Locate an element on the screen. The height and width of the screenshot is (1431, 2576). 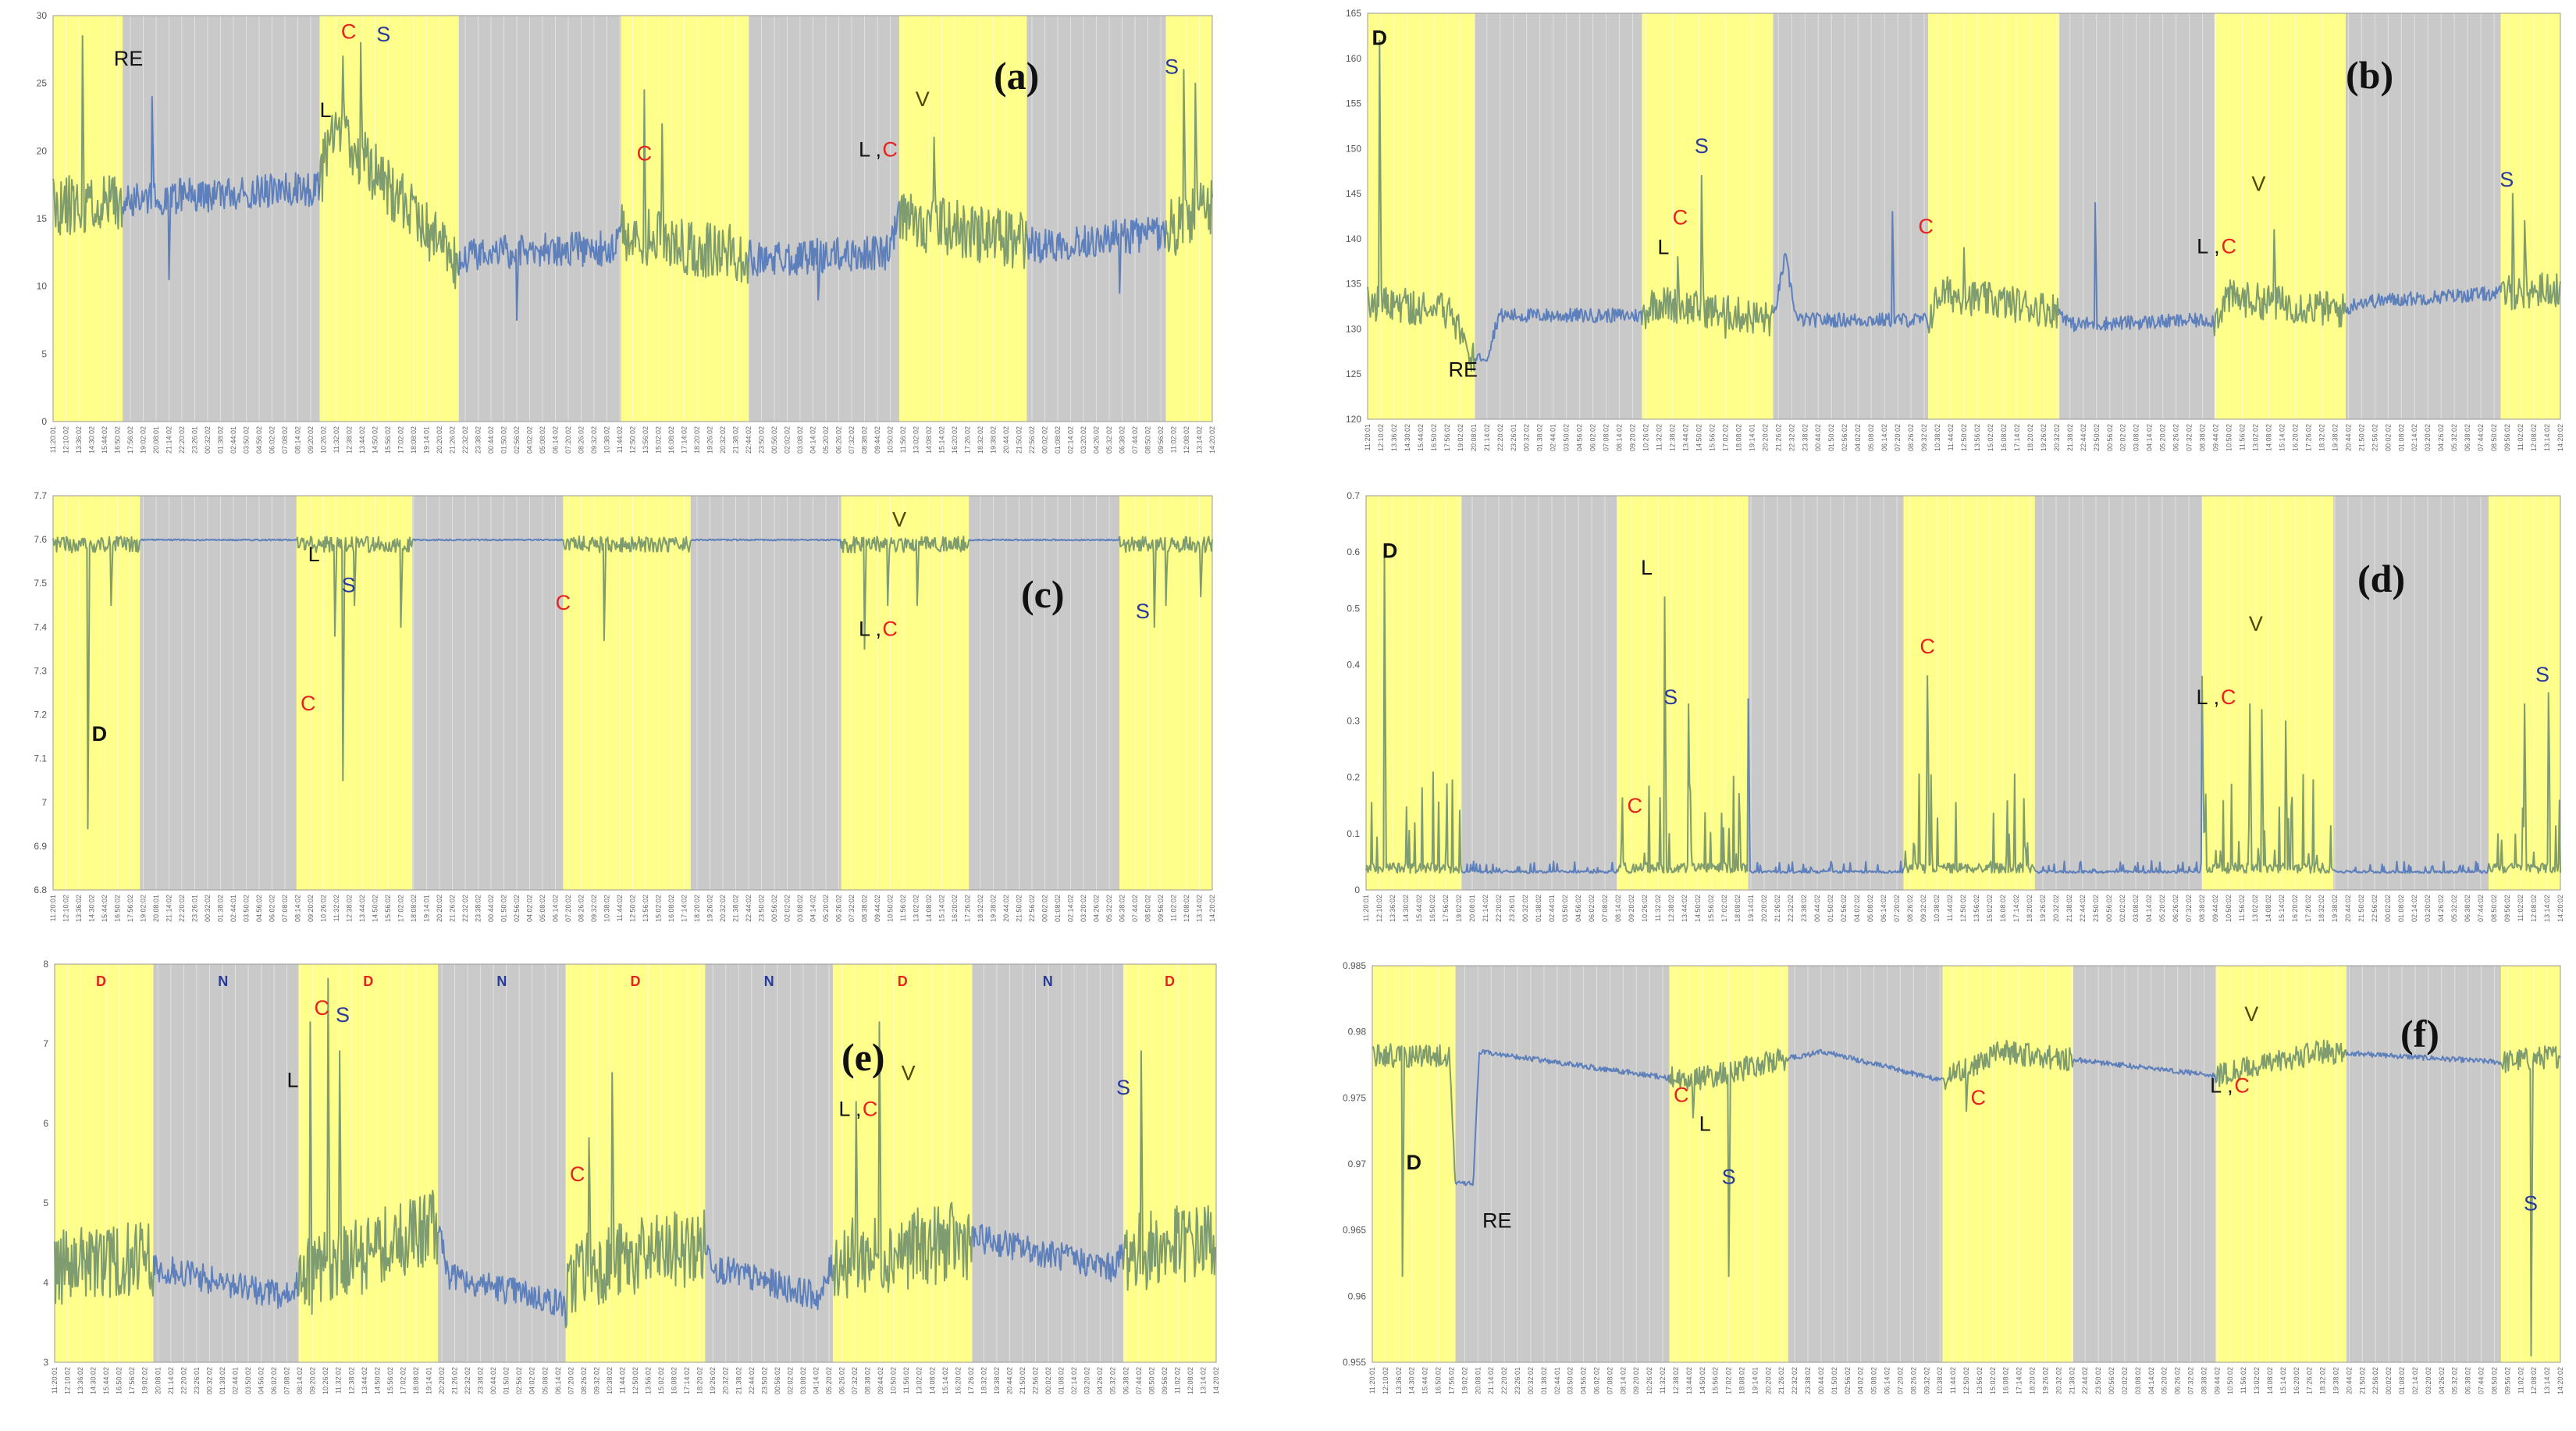
x-tick-label: 21:50:02 is located at coordinates (2362, 1380).